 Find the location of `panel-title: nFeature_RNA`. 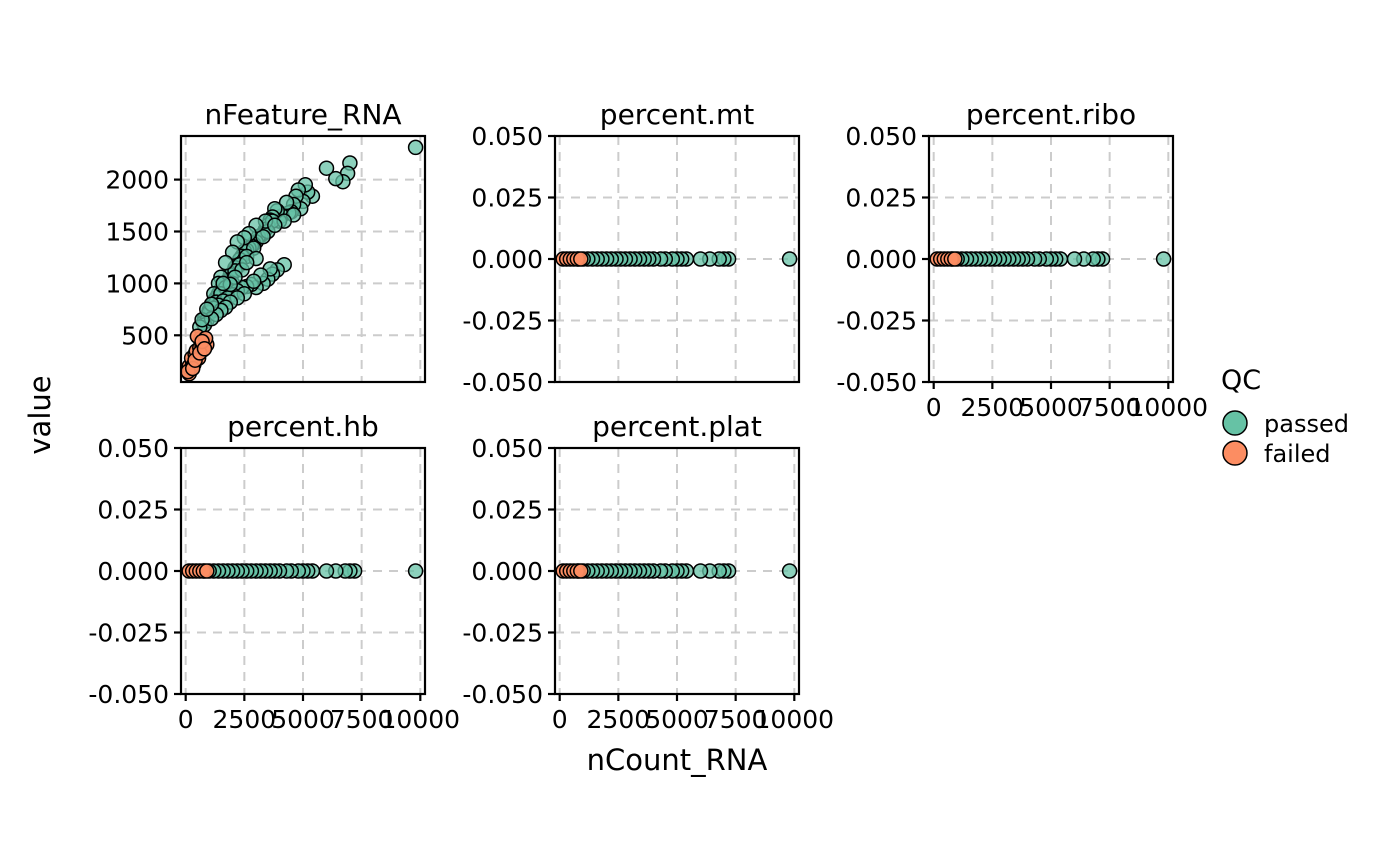

panel-title: nFeature_RNA is located at coordinates (302, 114).